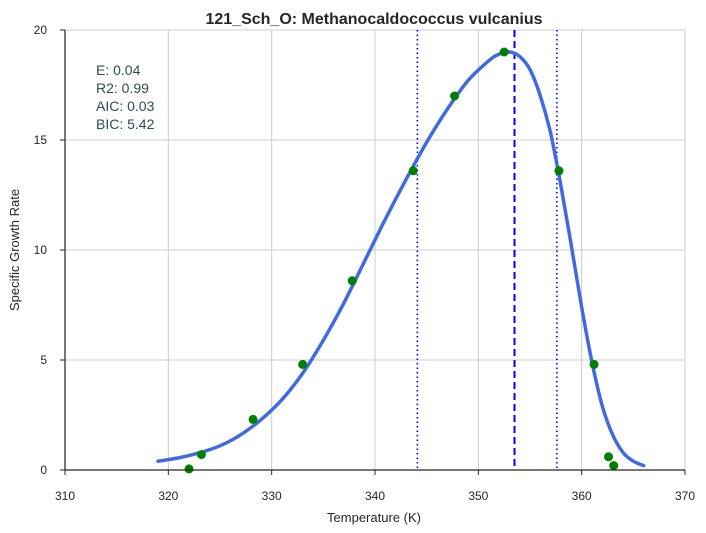 The height and width of the screenshot is (533, 706). What do you see at coordinates (125, 124) in the screenshot?
I see `fit-statistic: BIC: 5.42` at bounding box center [125, 124].